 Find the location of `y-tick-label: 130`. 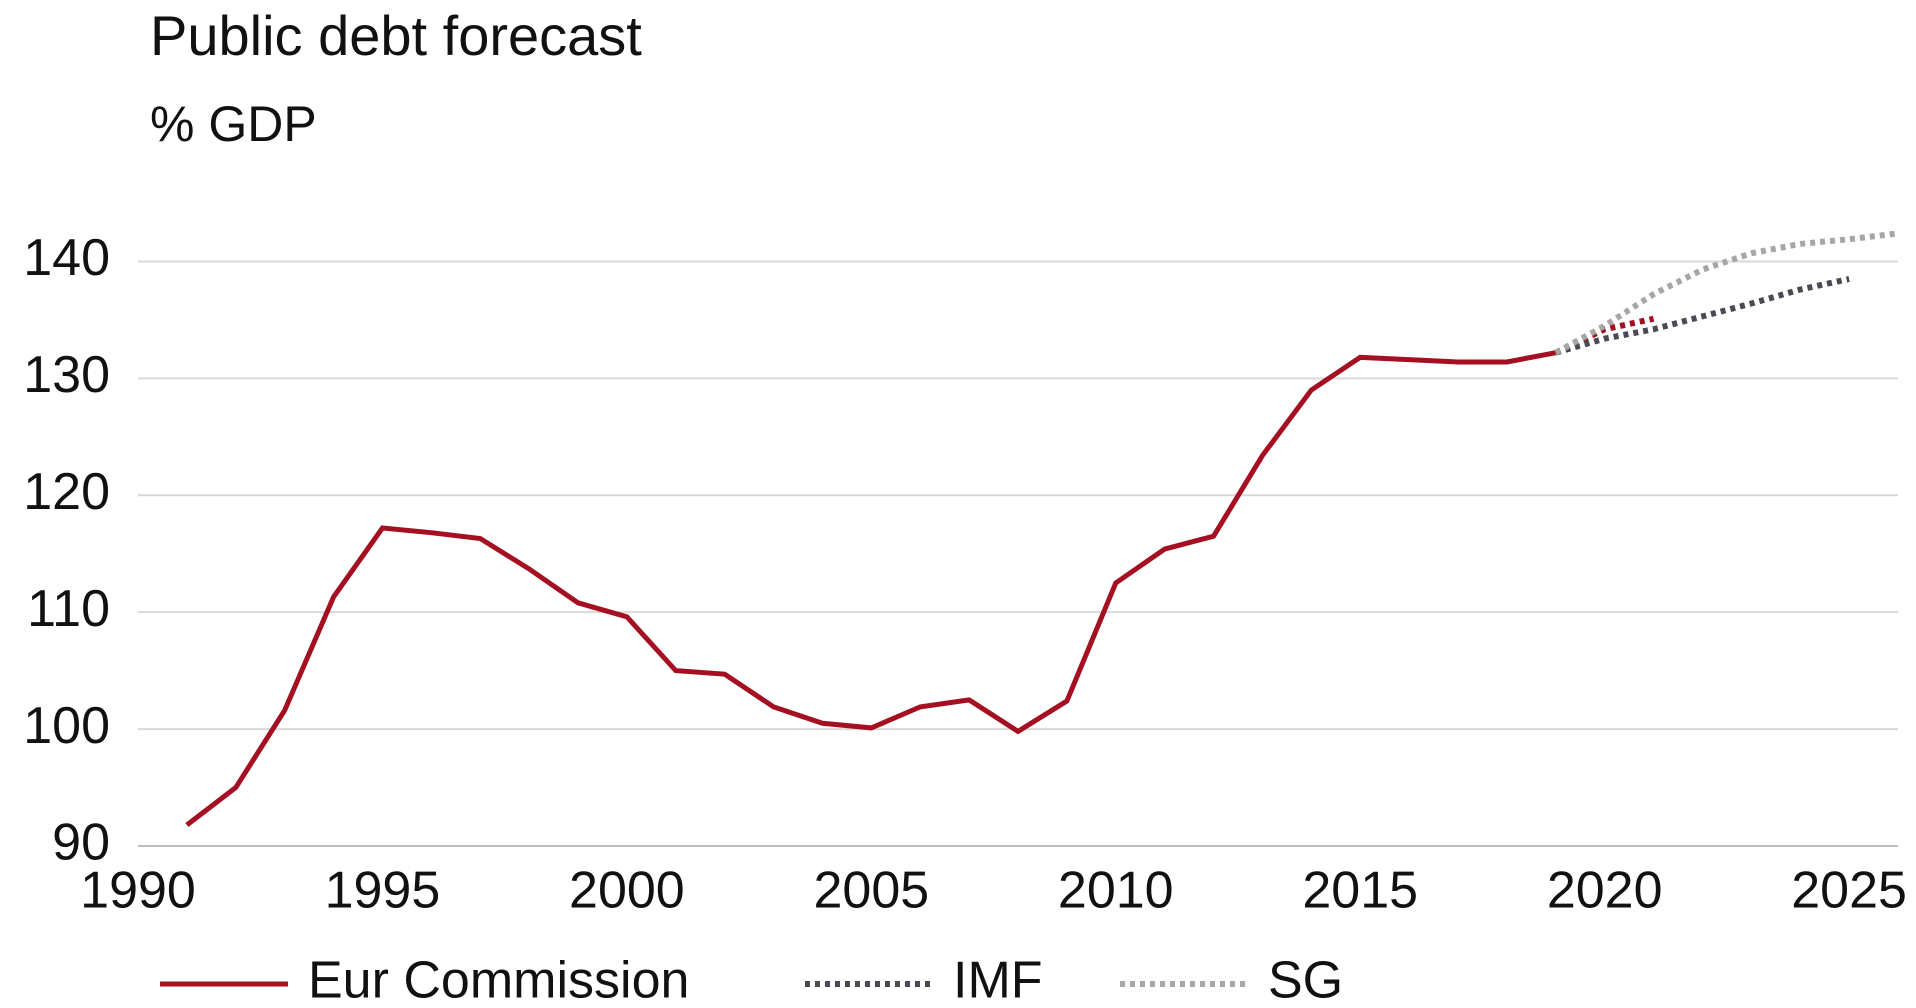

y-tick-label: 130 is located at coordinates (66, 375).